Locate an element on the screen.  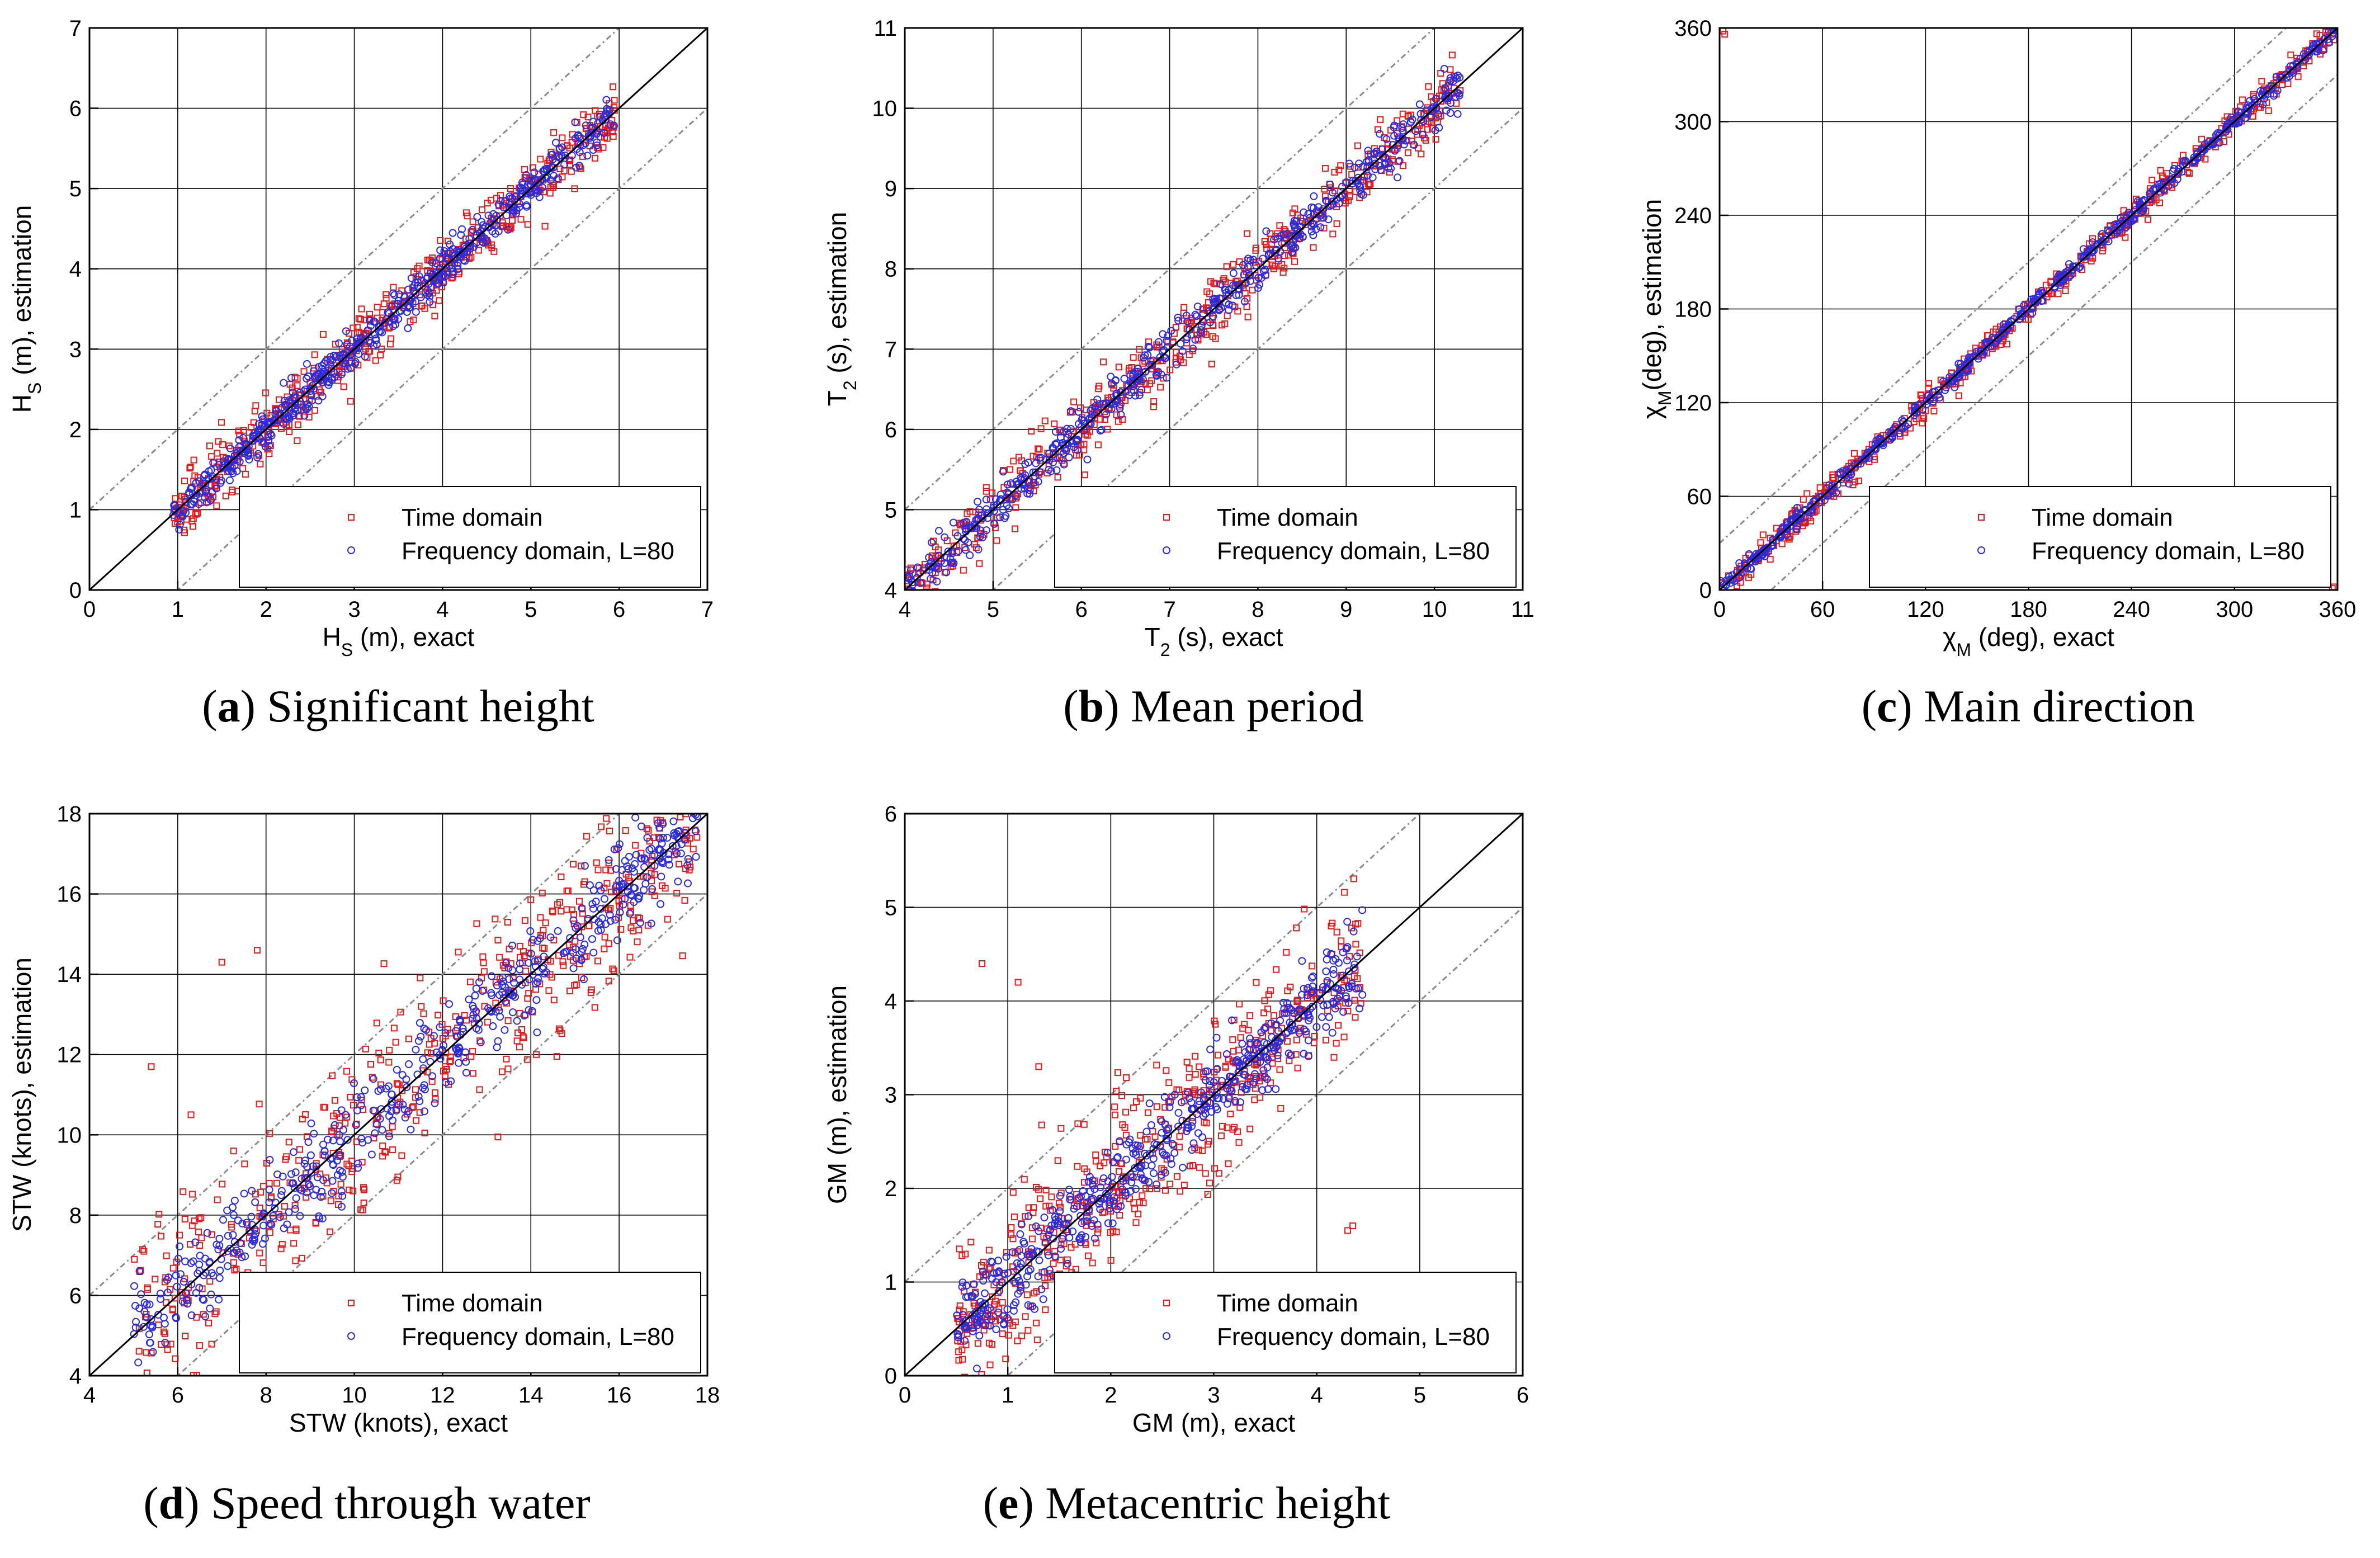
legend-marker-time is located at coordinates (1166, 517).